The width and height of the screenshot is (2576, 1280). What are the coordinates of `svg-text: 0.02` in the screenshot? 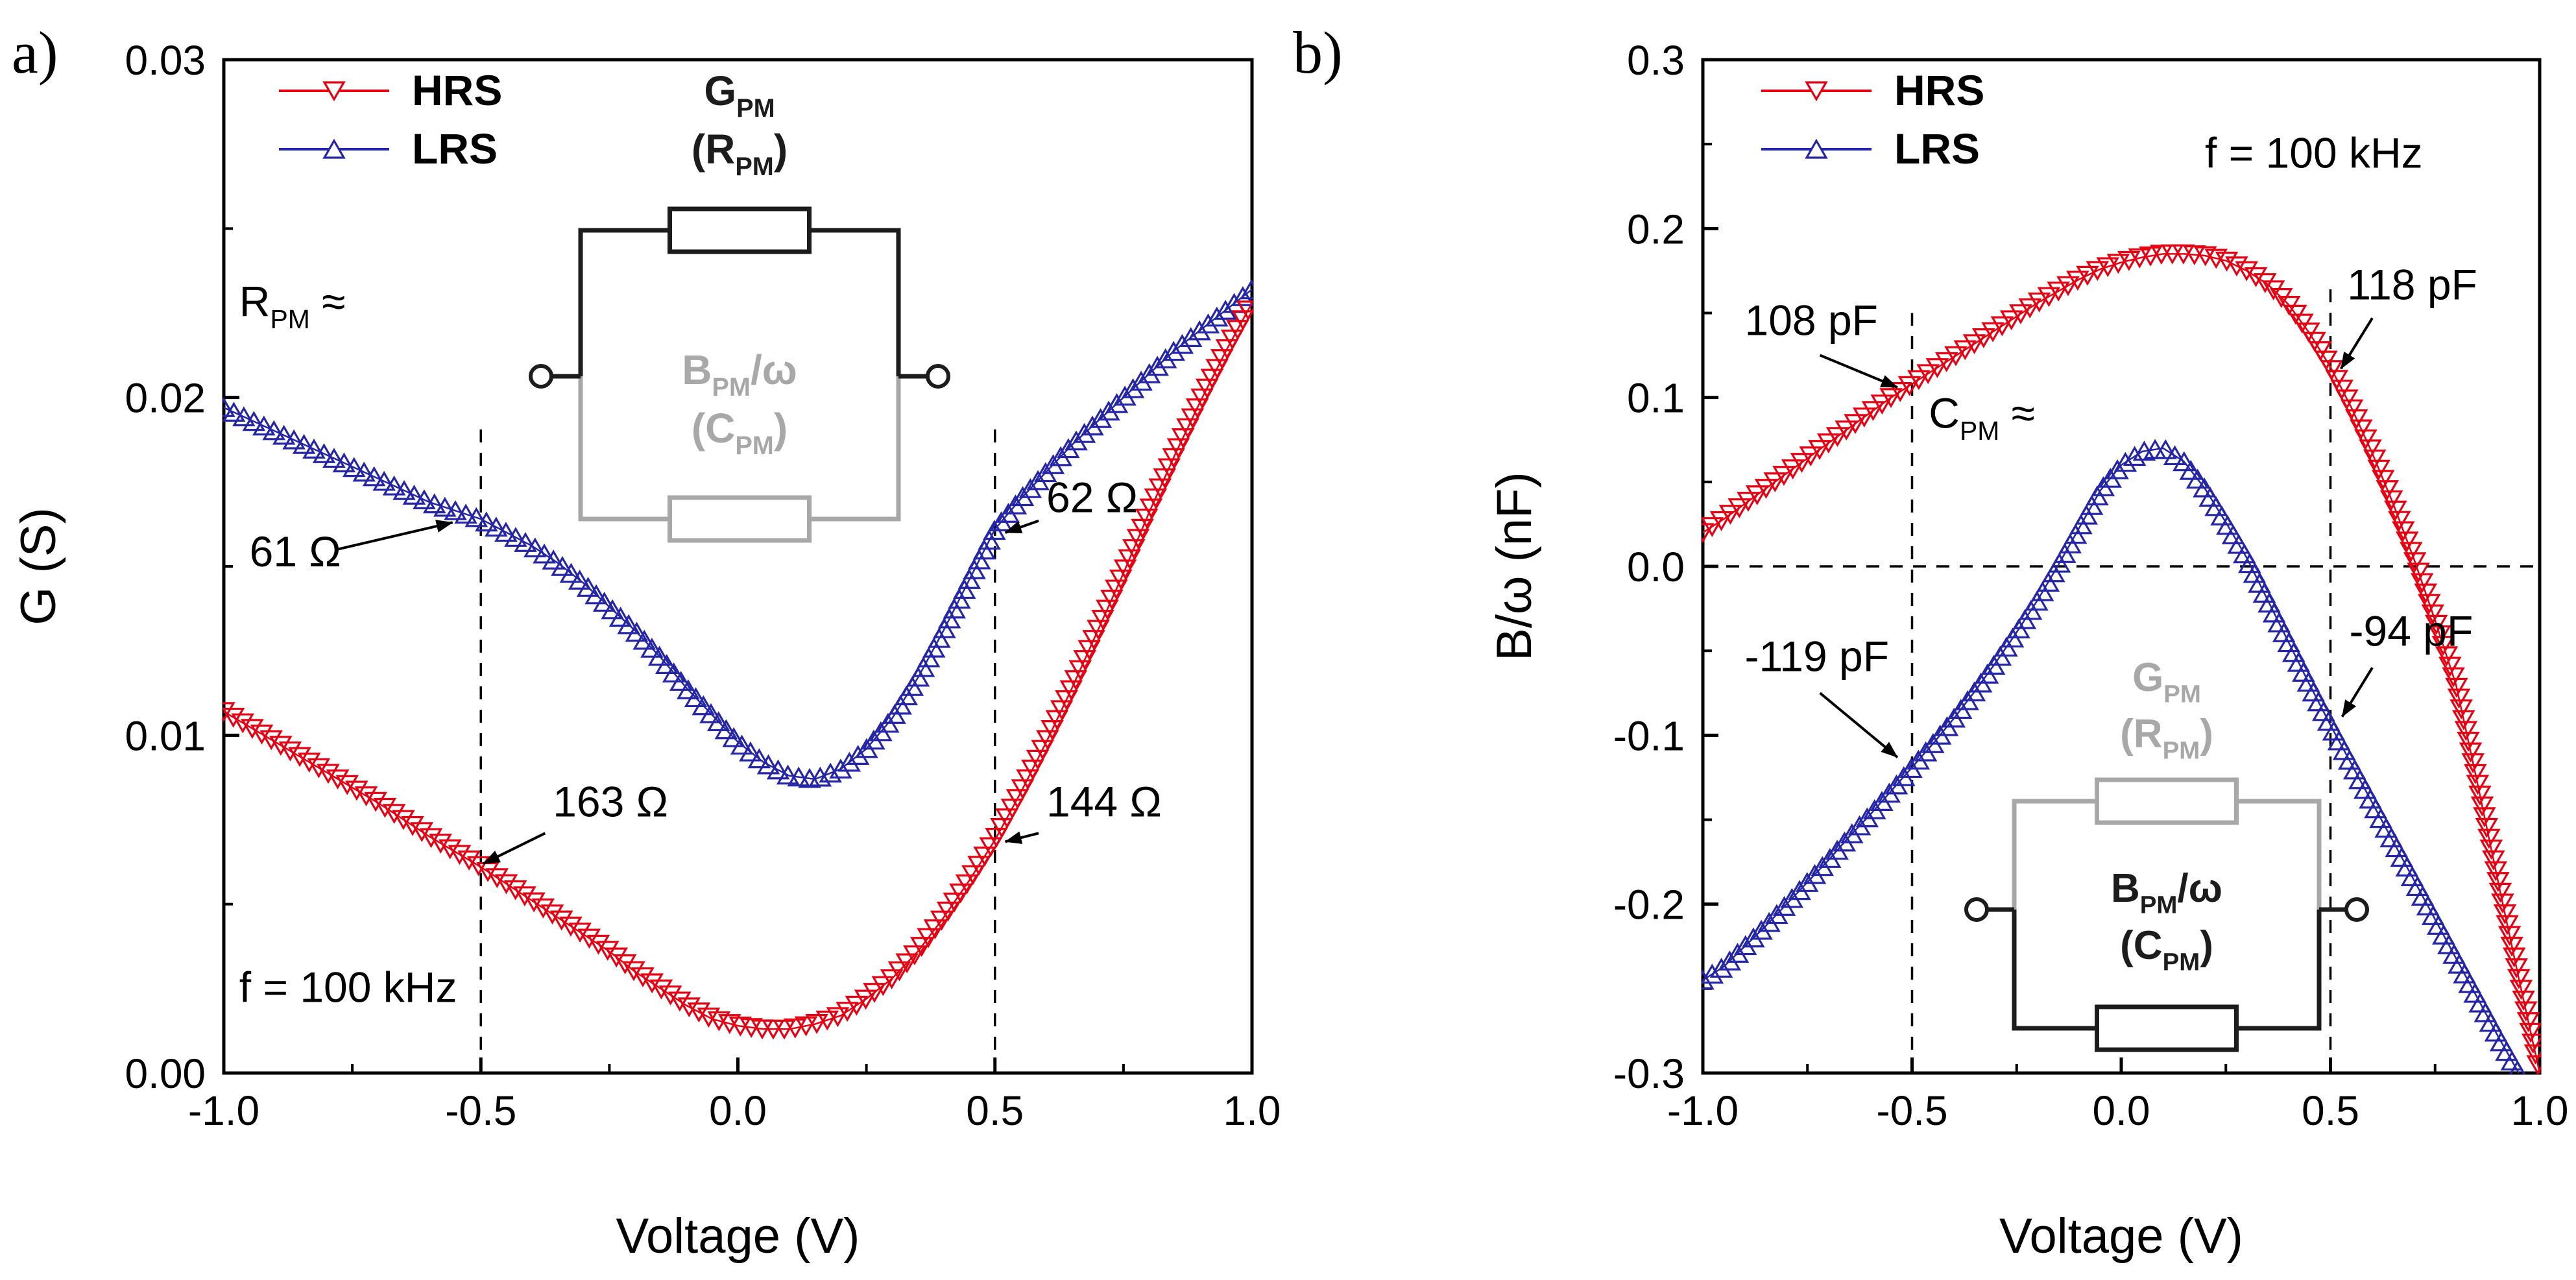 It's located at (165, 398).